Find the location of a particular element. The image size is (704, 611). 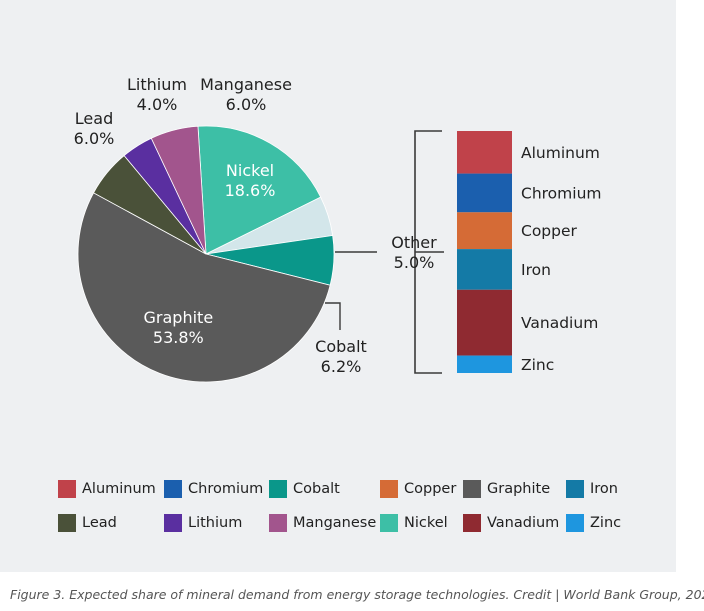

legend-label-zinc: Zinc is located at coordinates (606, 523).